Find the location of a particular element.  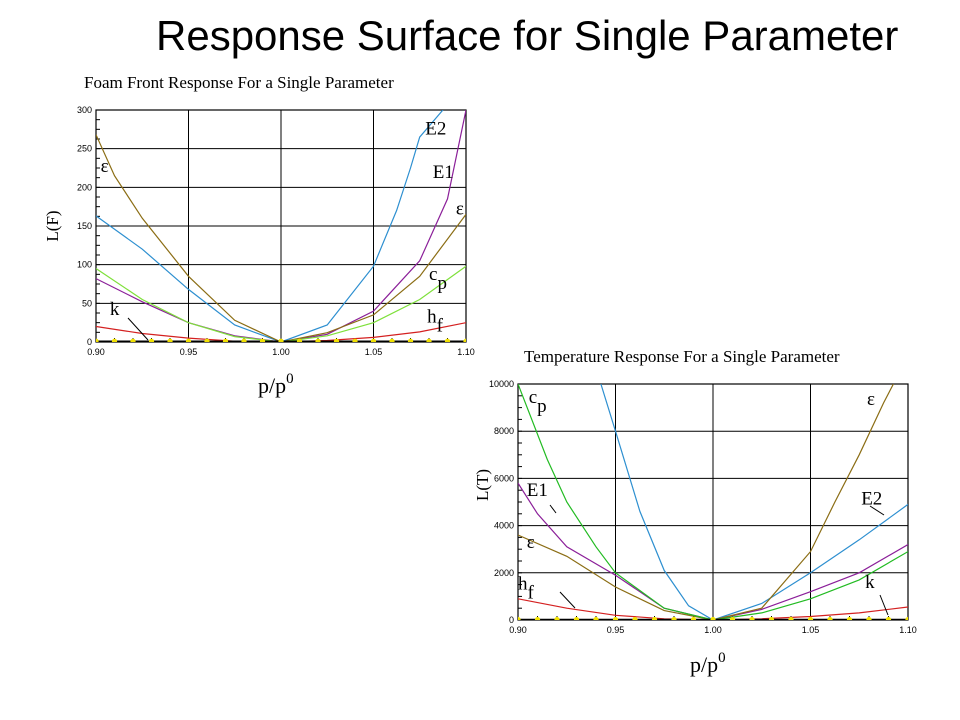

y-tick-label: 300 is located at coordinates (84, 110).